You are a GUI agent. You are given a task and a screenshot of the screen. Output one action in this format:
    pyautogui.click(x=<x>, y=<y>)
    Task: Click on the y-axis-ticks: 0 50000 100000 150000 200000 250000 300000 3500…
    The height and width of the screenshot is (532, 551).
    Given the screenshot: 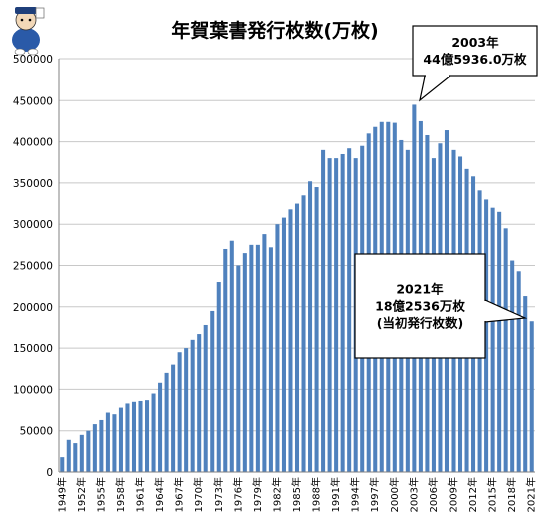 What is the action you would take?
    pyautogui.click(x=33, y=266)
    